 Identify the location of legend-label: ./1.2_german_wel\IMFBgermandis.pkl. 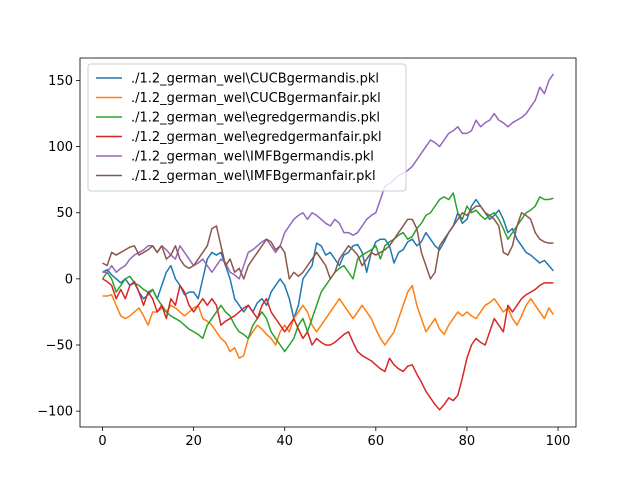
(252, 157).